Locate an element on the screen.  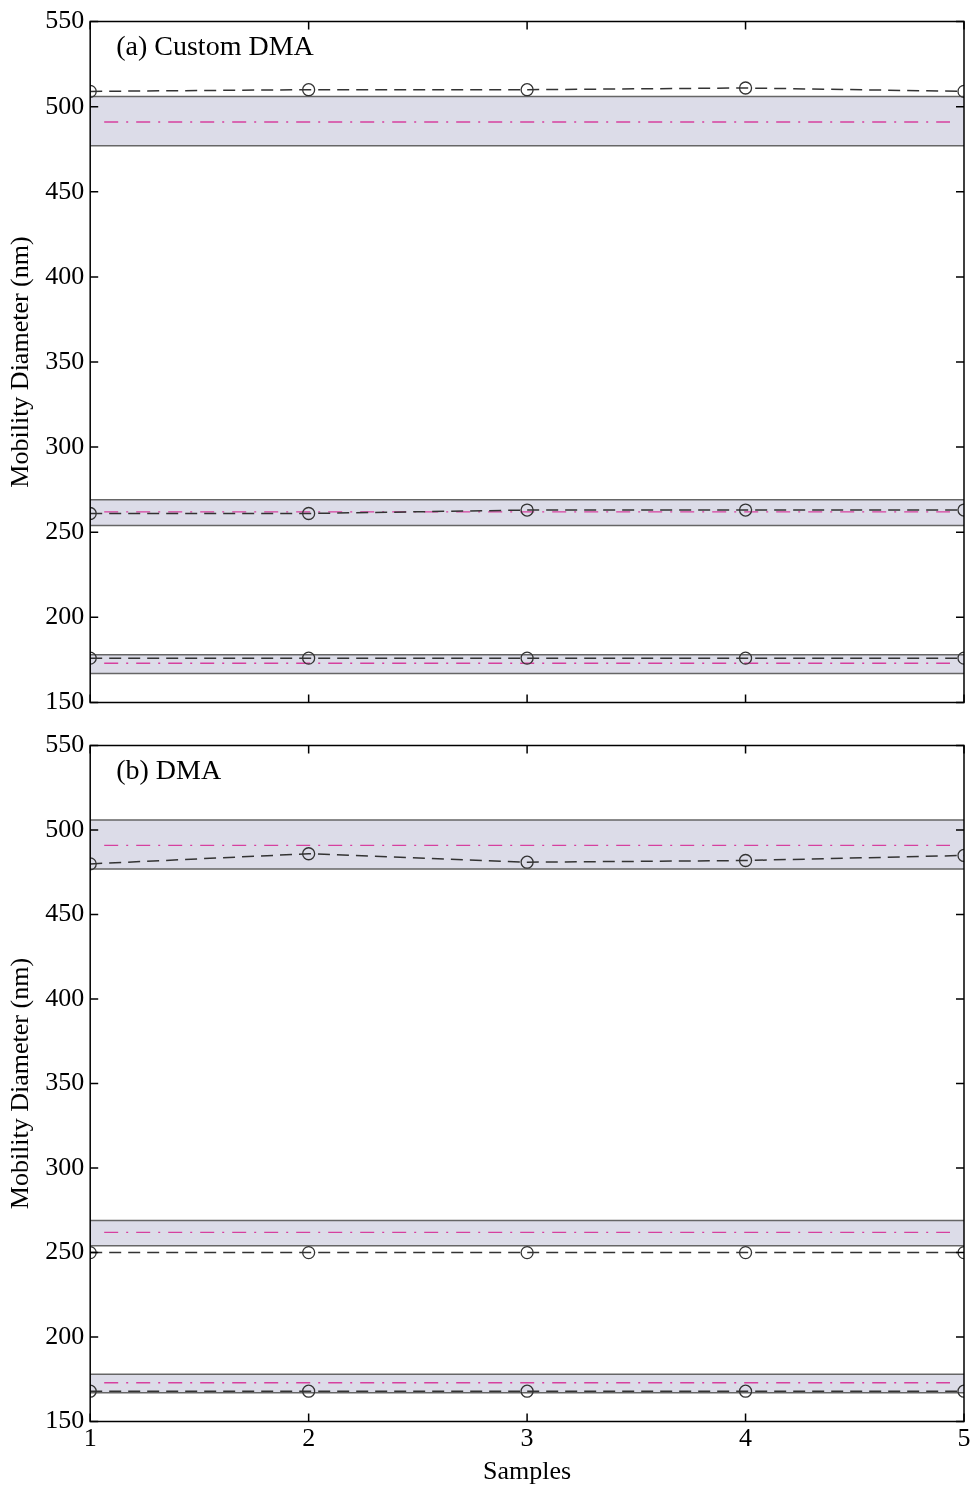
x-tick-label: 4 is located at coordinates (746, 1438).